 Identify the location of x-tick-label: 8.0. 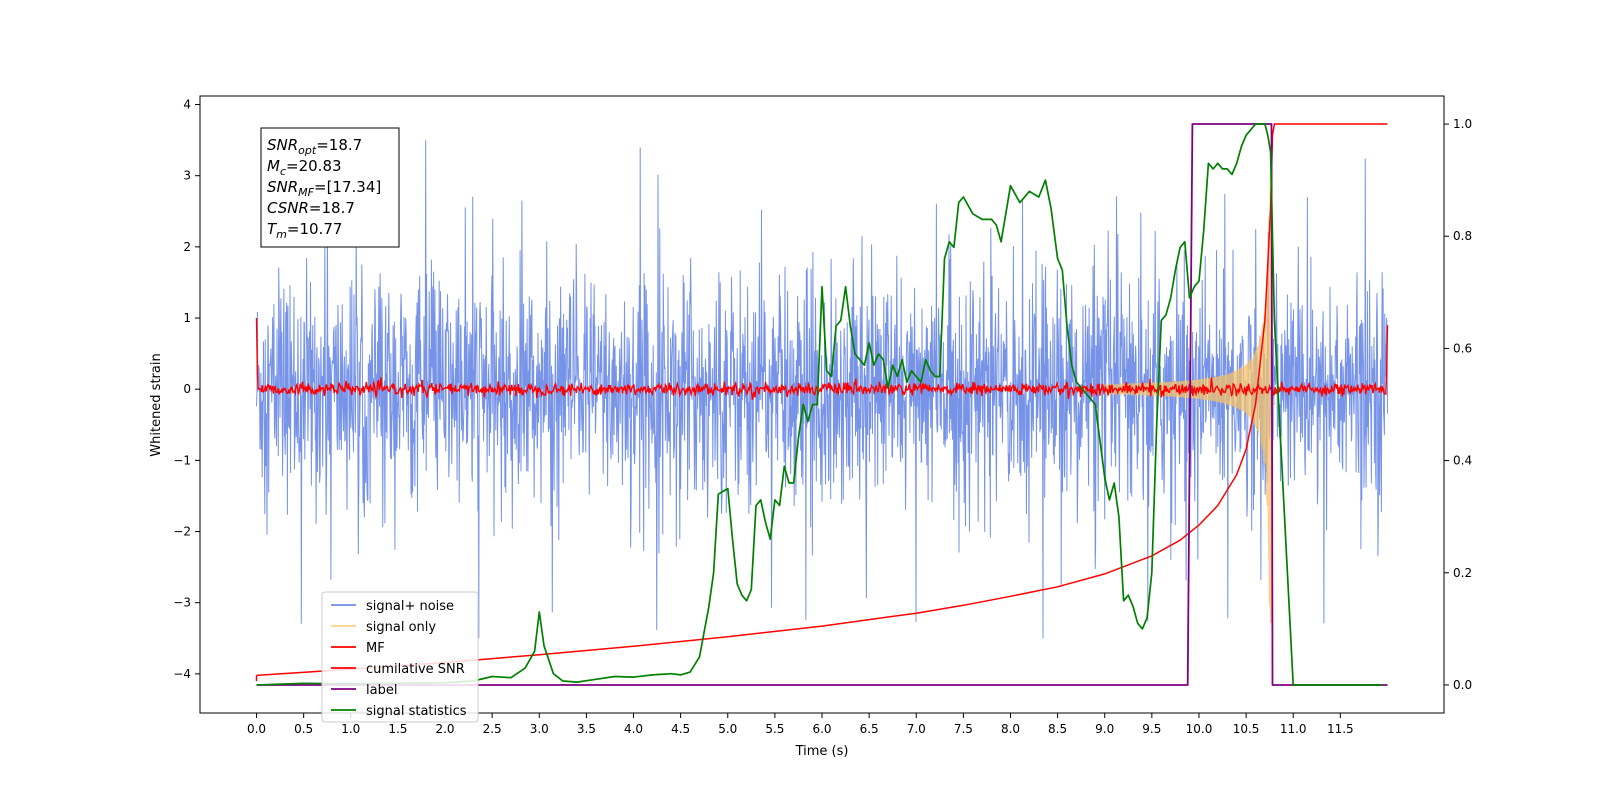
(1010, 729).